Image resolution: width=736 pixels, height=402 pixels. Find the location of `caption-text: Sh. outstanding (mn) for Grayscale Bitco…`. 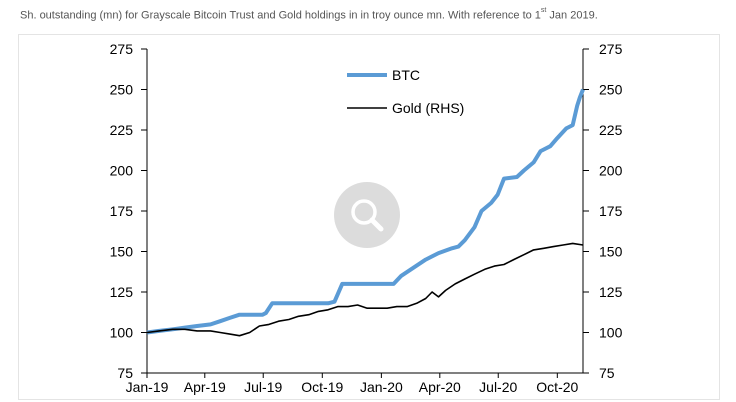

caption-text: Sh. outstanding (mn) for Grayscale Bitco… is located at coordinates (280, 15).